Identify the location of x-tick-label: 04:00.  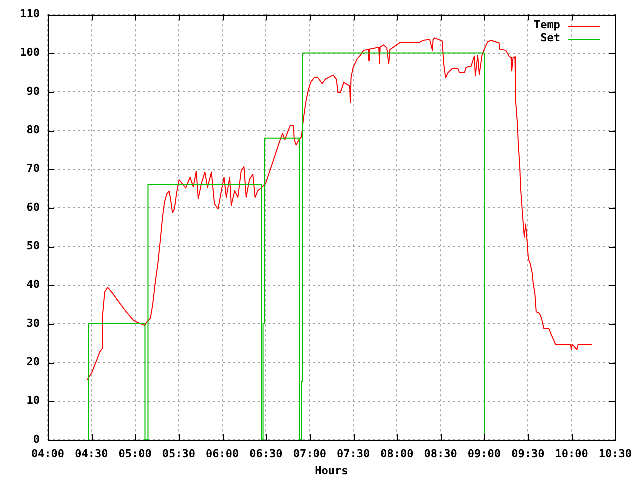
(48, 453).